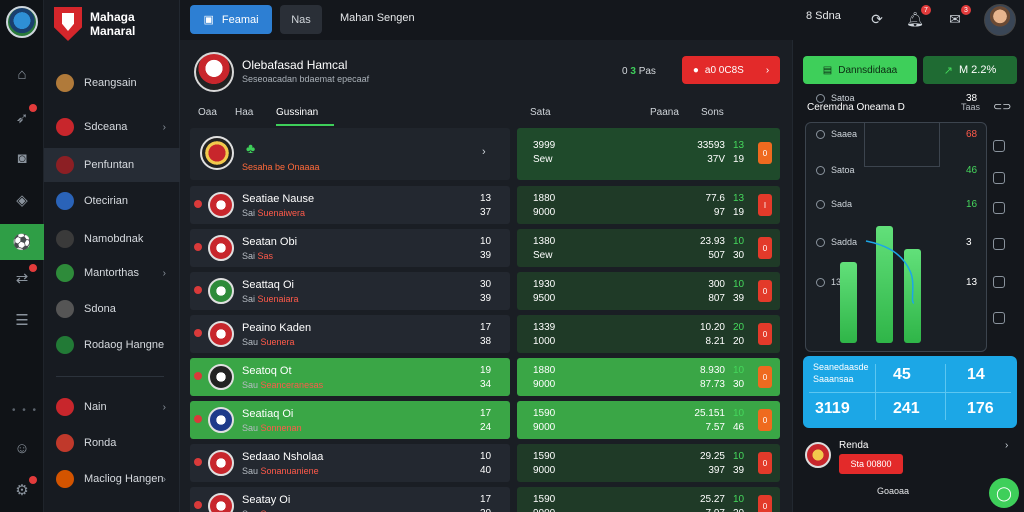 The height and width of the screenshot is (512, 1024). What do you see at coordinates (251, 148) in the screenshot?
I see `clover-icon: ♣` at bounding box center [251, 148].